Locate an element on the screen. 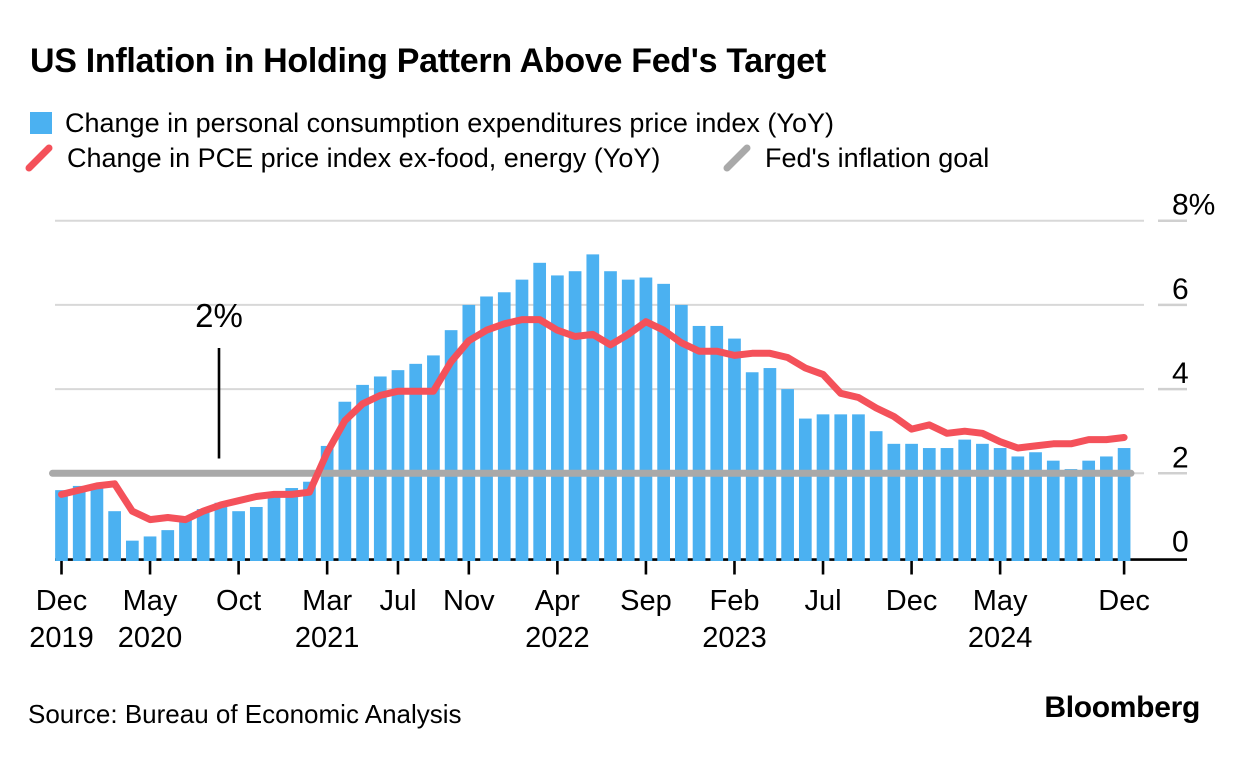 The height and width of the screenshot is (768, 1240). x-axis-month-label: Nov is located at coordinates (469, 601).